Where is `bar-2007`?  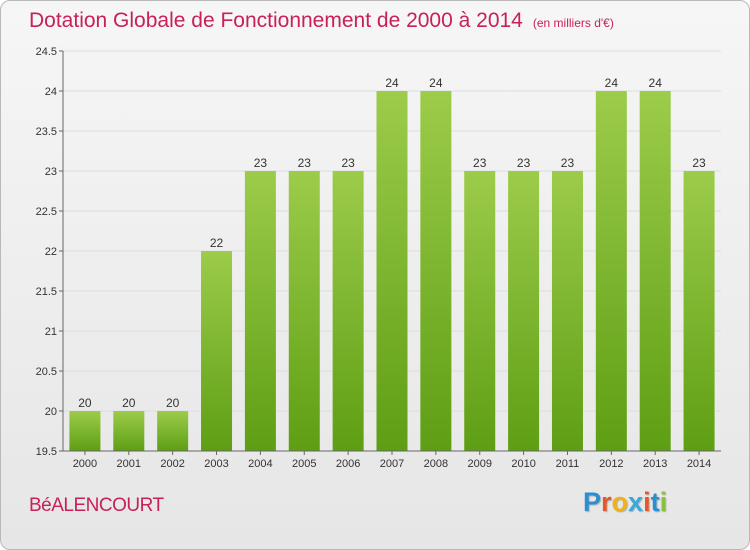
bar-2007 is located at coordinates (392, 271).